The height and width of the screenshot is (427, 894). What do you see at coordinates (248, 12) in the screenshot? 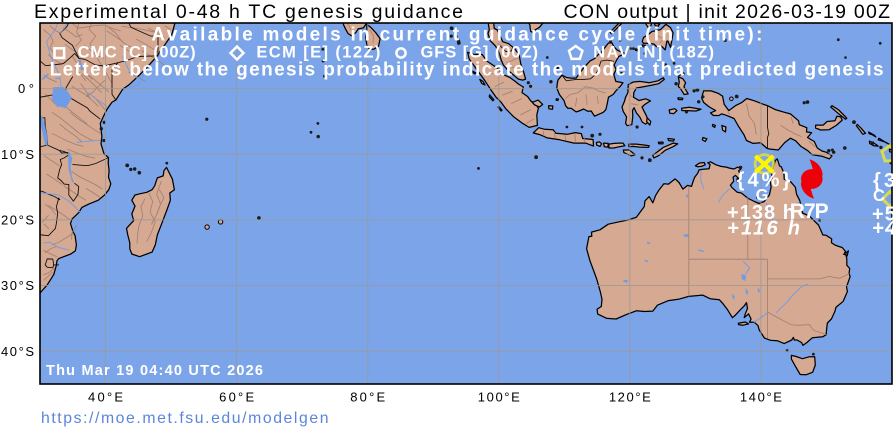
I see `svg-text:Experimental 0-48 h TC genesis: Experimental 0-48 h TC genesis guidance` at bounding box center [248, 12].